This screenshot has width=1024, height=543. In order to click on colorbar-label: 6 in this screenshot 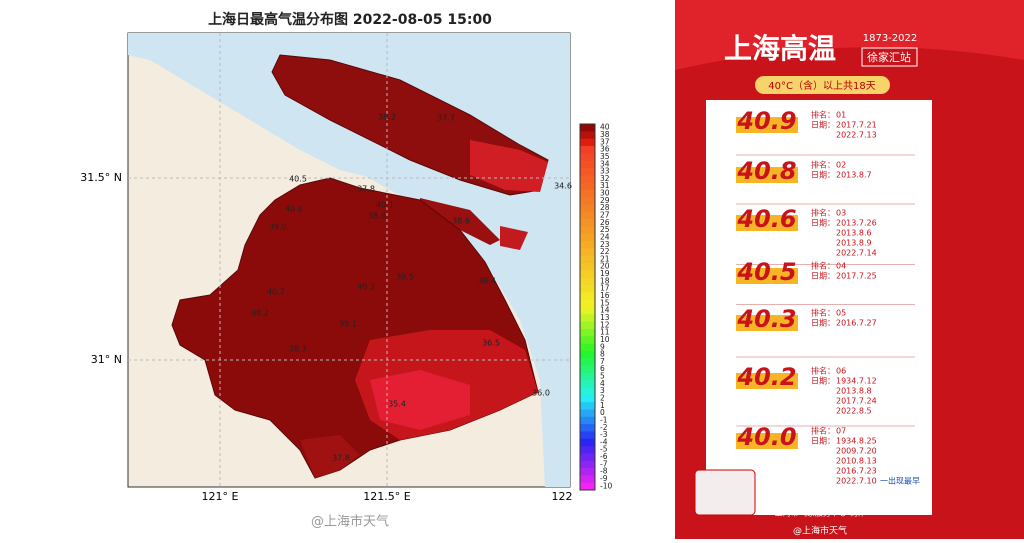, I will do `click(602, 368)`.